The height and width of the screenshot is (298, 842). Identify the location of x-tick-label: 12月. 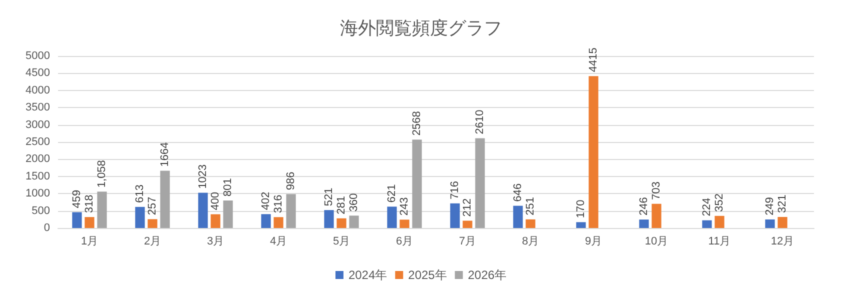
(782, 242).